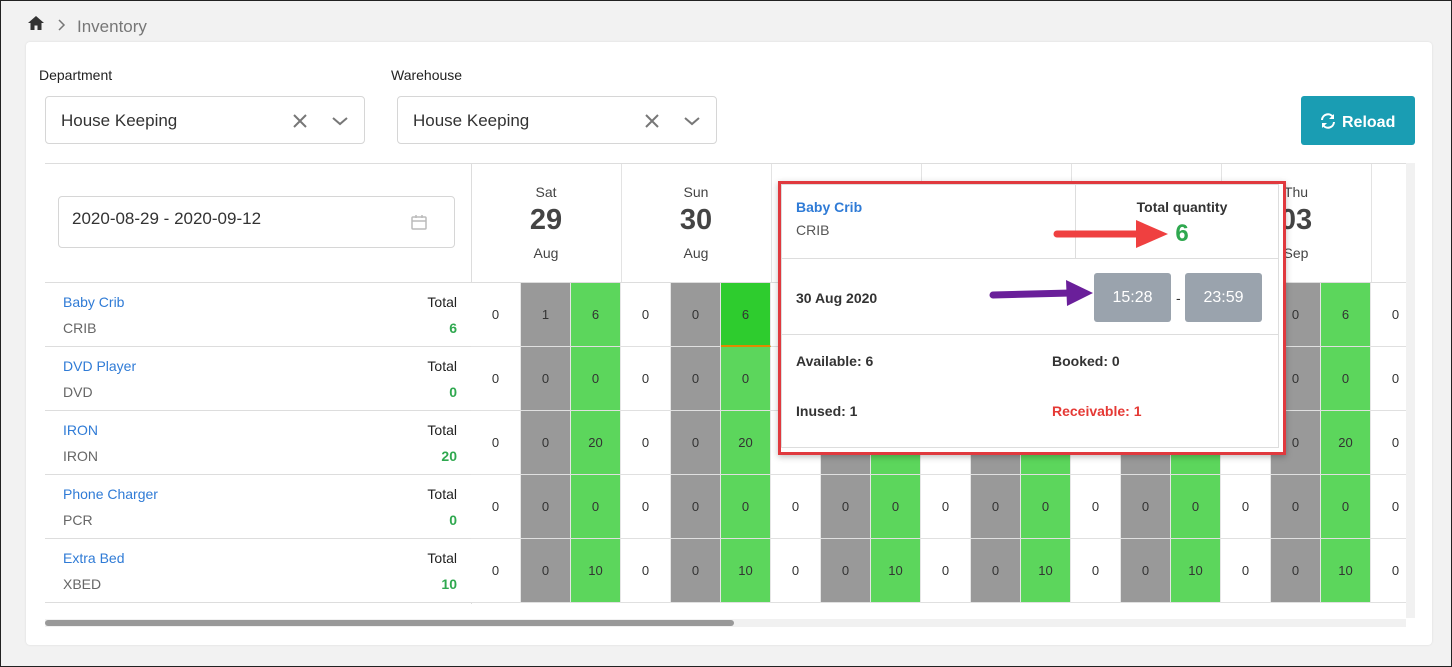  Describe the element at coordinates (829, 207) in the screenshot. I see `popup-name: Baby Crib` at that location.